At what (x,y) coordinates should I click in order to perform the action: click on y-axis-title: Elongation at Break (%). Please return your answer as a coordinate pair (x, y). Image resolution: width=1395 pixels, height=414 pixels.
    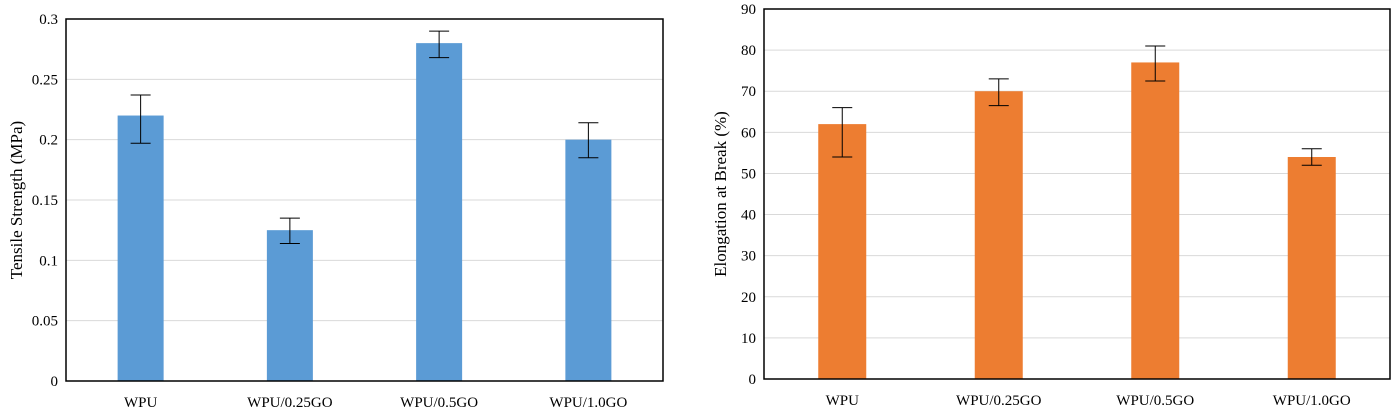
    Looking at the image, I should click on (720, 194).